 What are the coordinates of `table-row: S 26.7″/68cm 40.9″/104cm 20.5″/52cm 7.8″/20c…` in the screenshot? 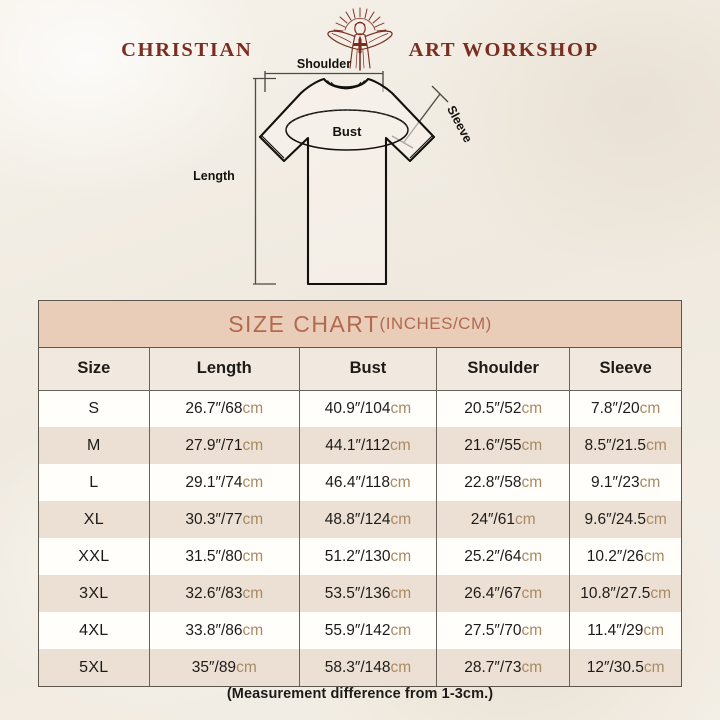 It's located at (360, 408).